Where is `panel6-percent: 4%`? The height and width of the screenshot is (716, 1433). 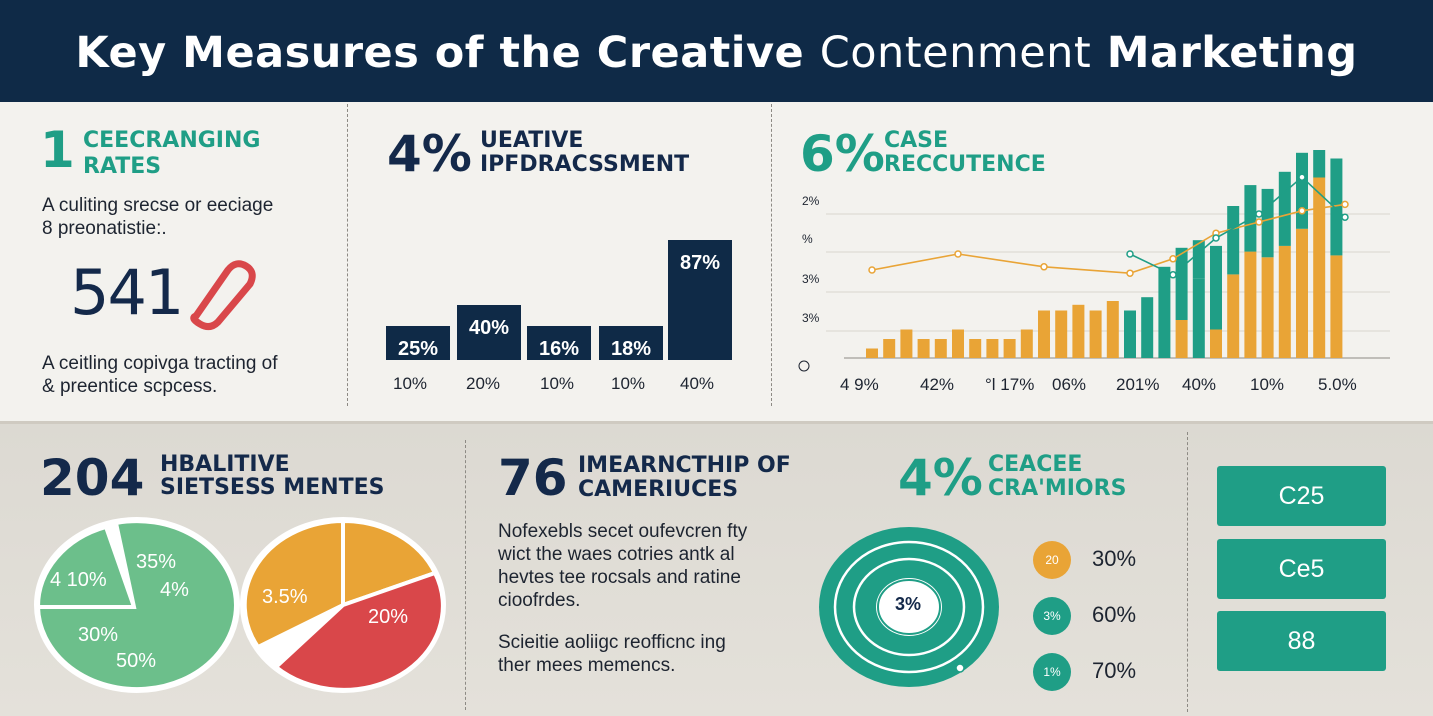 panel6-percent: 4% is located at coordinates (940, 478).